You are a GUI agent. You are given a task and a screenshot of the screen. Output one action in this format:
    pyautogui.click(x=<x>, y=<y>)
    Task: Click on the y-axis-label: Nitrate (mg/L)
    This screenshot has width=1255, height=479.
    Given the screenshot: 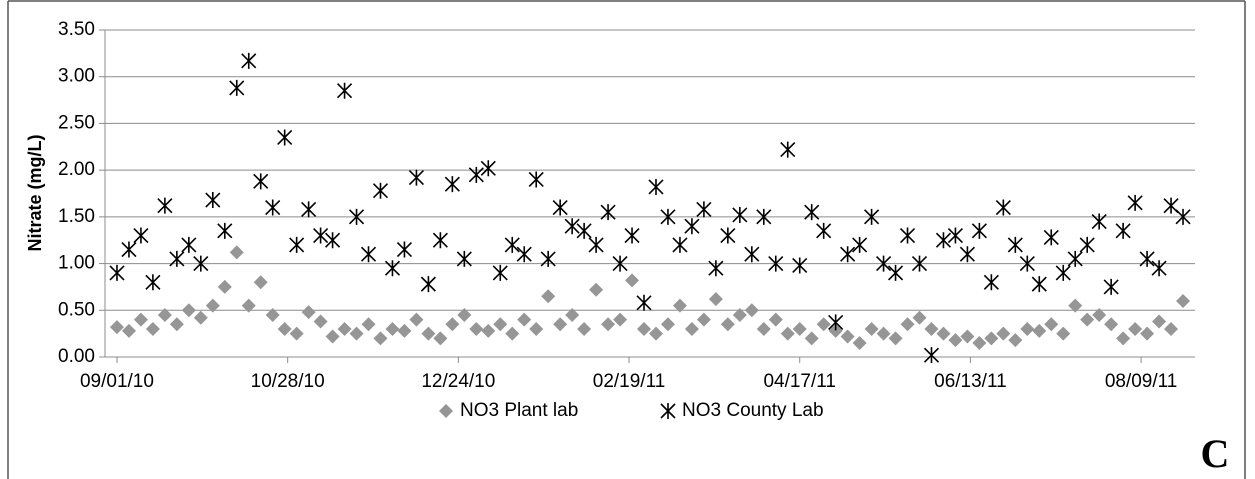 What is the action you would take?
    pyautogui.click(x=35, y=192)
    